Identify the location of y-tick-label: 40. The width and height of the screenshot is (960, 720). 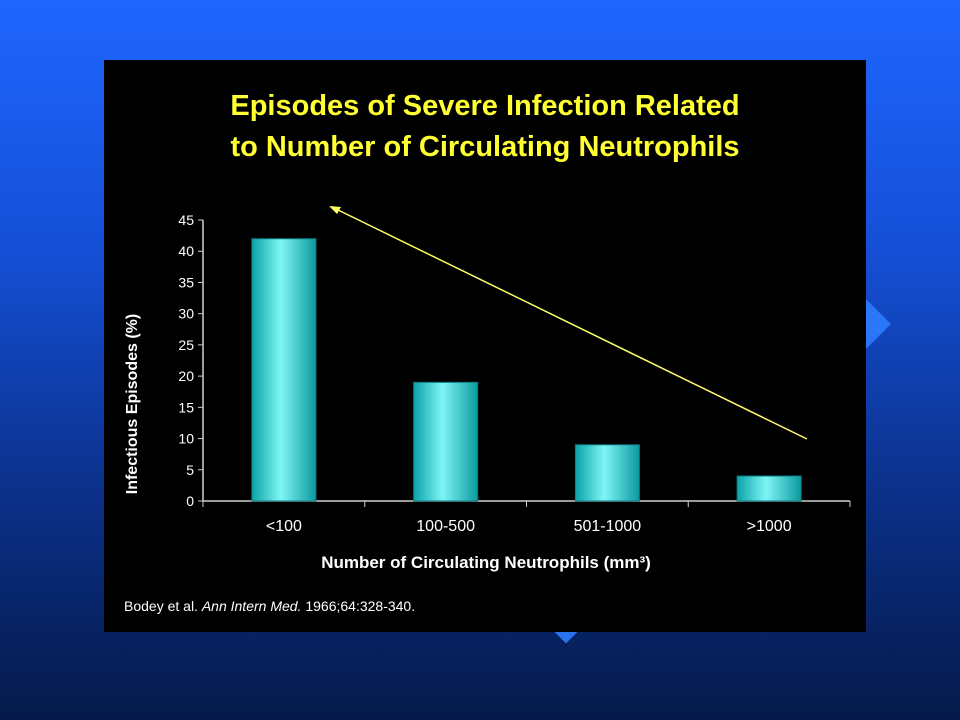
(186, 251).